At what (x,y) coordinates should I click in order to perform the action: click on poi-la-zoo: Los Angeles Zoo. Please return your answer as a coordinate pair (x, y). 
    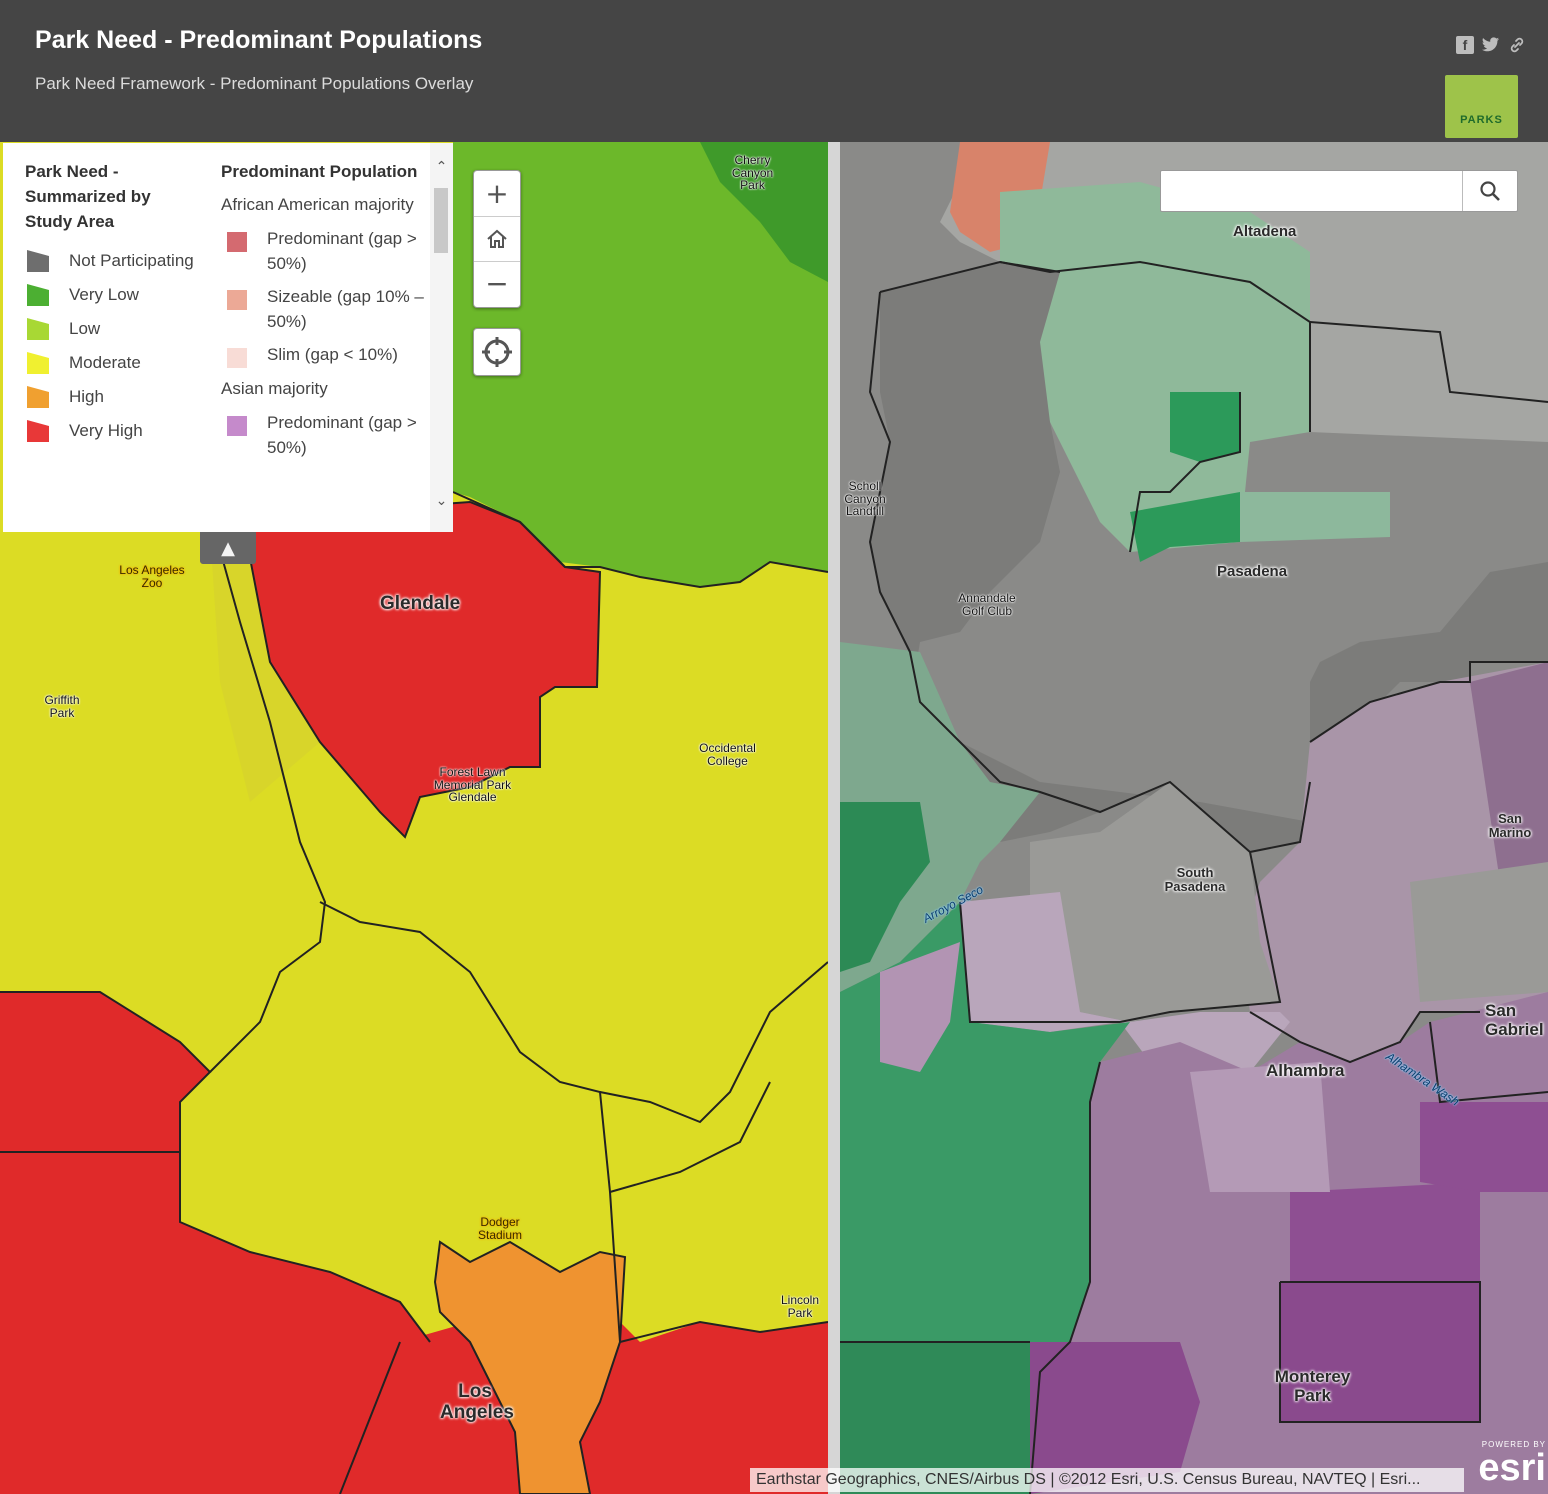
    Looking at the image, I should click on (152, 576).